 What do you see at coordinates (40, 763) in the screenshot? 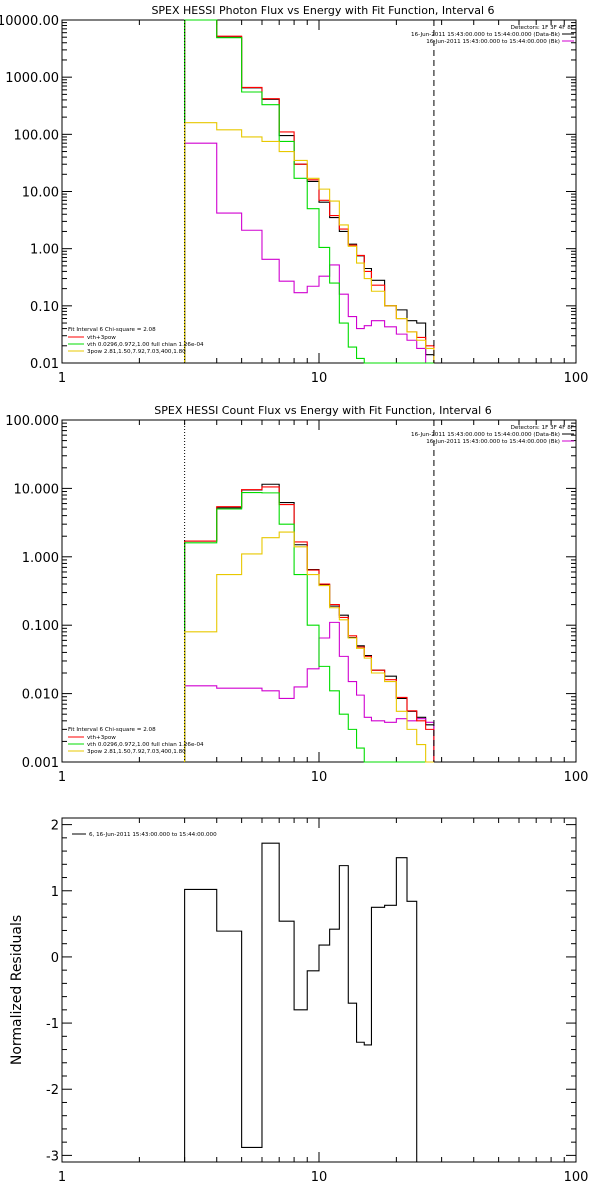
I see `count-flux-y-tick-label: 0.001` at bounding box center [40, 763].